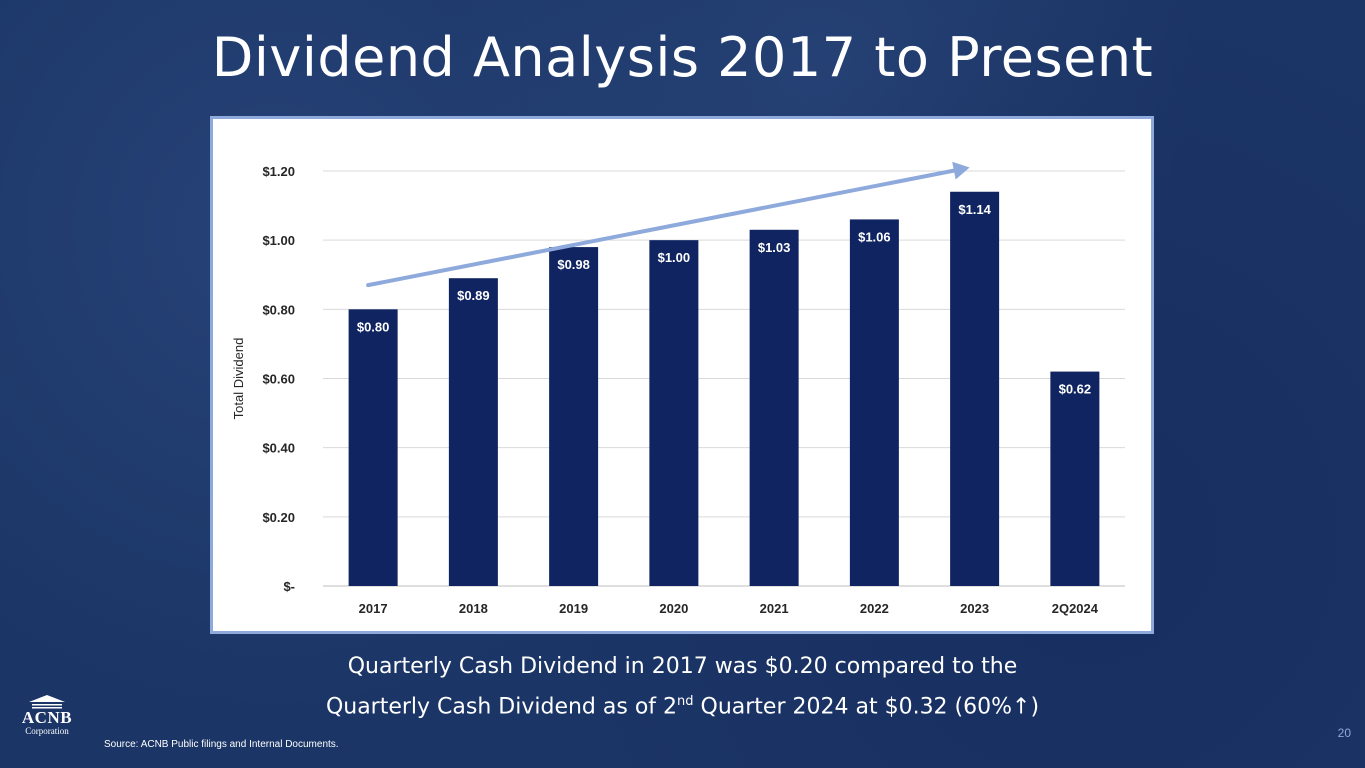 The width and height of the screenshot is (1365, 768). What do you see at coordinates (774, 608) in the screenshot?
I see `x-tick-label: 2021` at bounding box center [774, 608].